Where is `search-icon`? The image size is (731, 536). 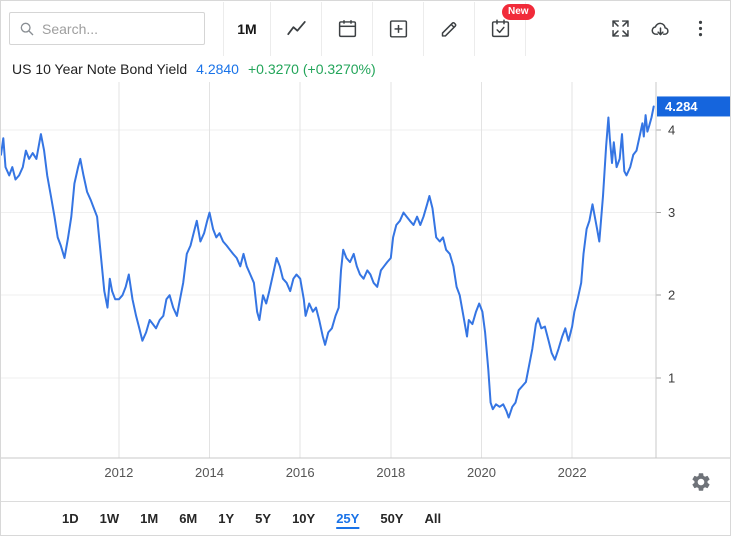
search-icon is located at coordinates (27, 29).